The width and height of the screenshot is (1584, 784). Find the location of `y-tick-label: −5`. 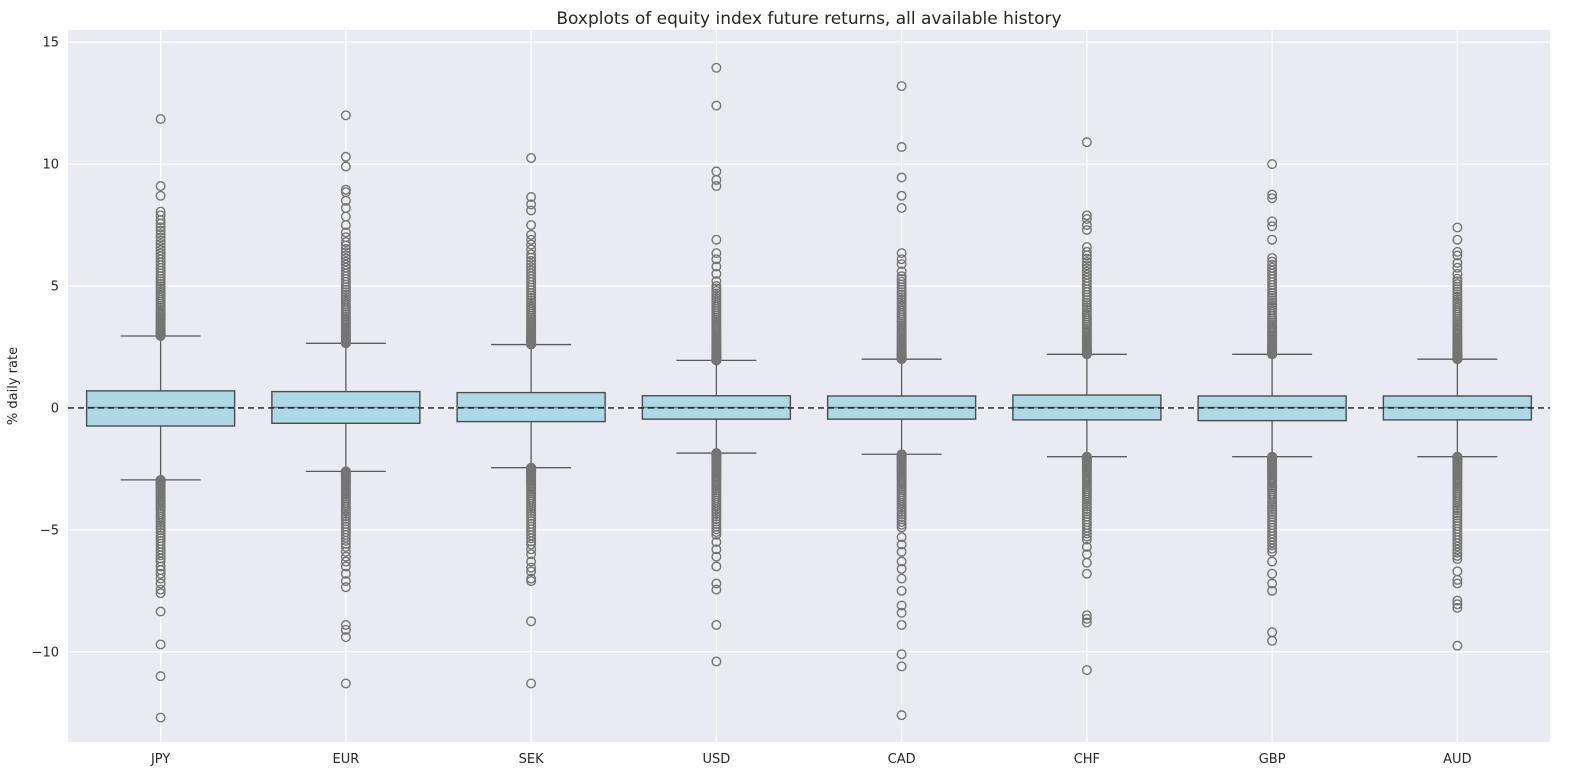

y-tick-label: −5 is located at coordinates (49, 530).